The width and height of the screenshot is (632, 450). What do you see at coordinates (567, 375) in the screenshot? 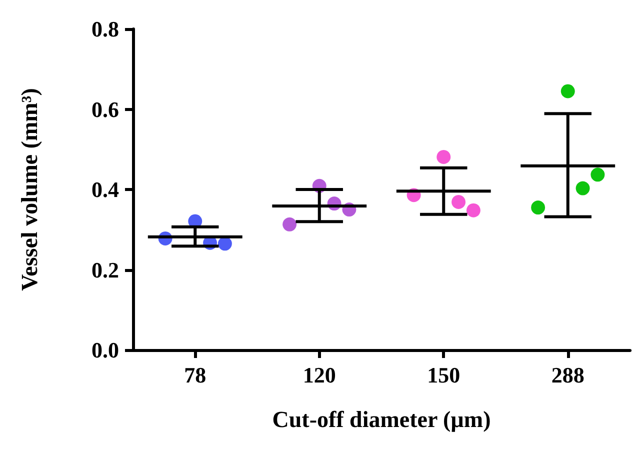
I see `x-tick-label: 288` at bounding box center [567, 375].